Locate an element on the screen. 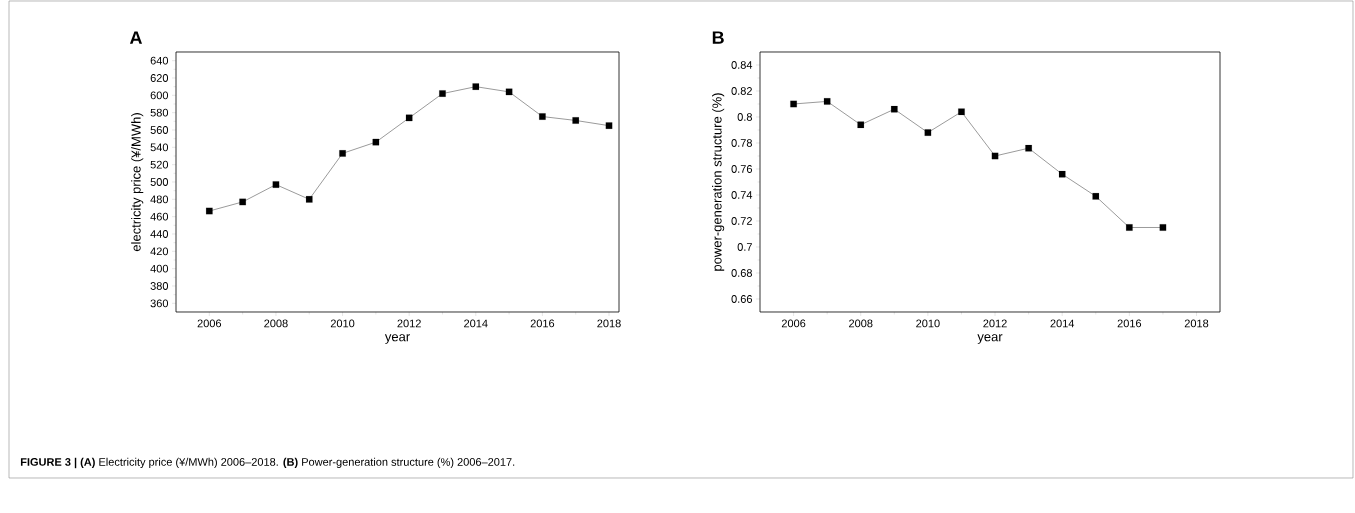  y-tick-label: 500 is located at coordinates (159, 182).